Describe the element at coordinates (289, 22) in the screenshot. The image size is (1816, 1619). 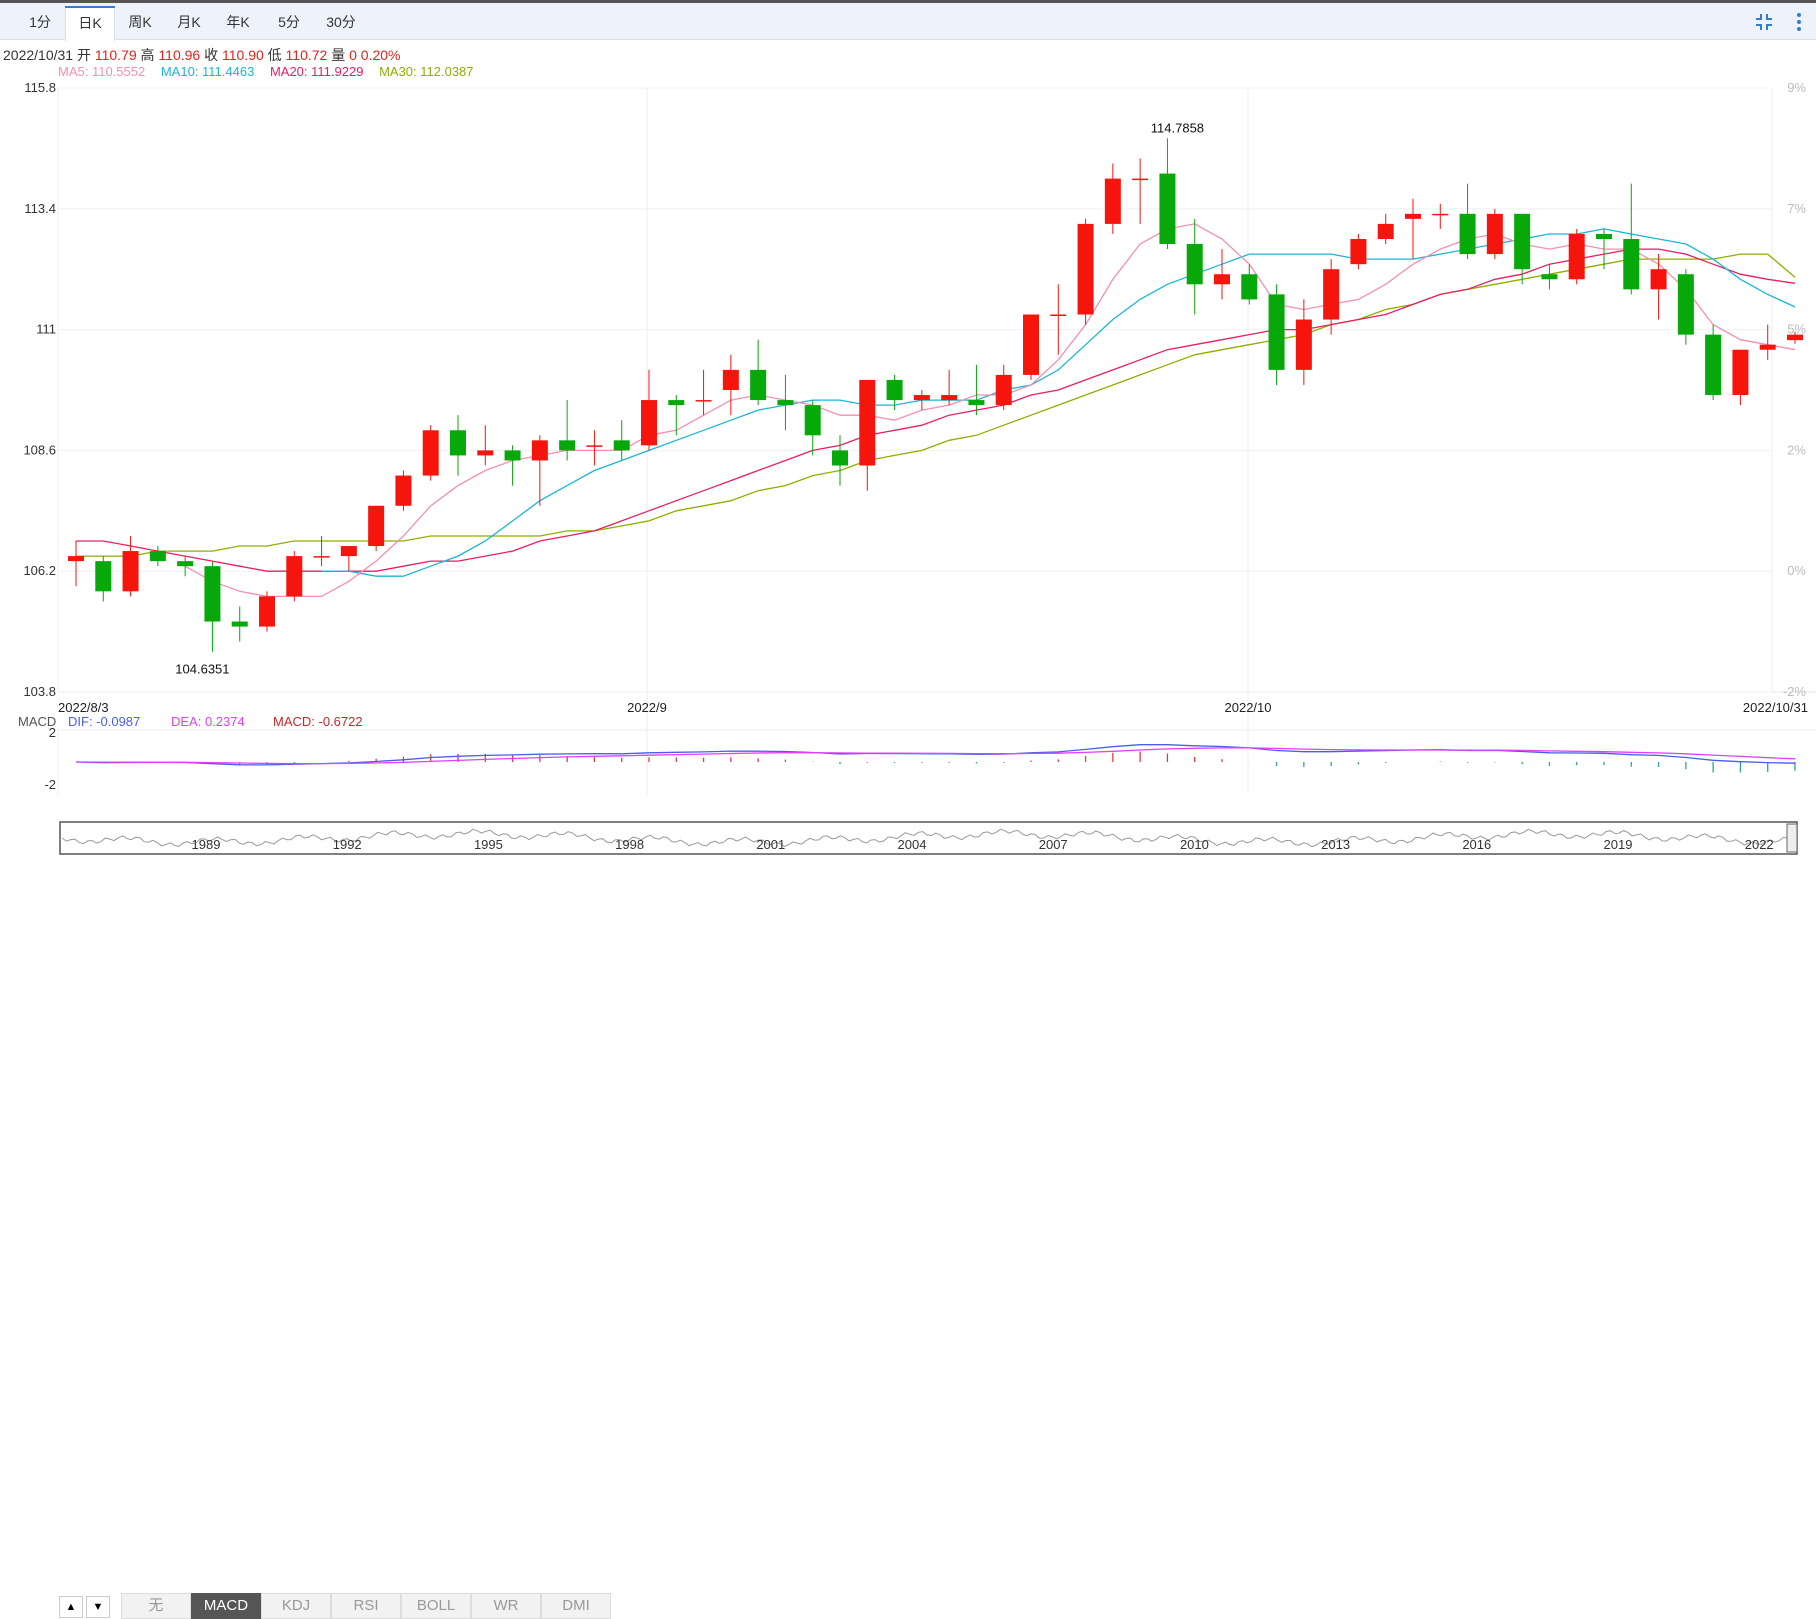
I see `tab-5: 5分` at that location.